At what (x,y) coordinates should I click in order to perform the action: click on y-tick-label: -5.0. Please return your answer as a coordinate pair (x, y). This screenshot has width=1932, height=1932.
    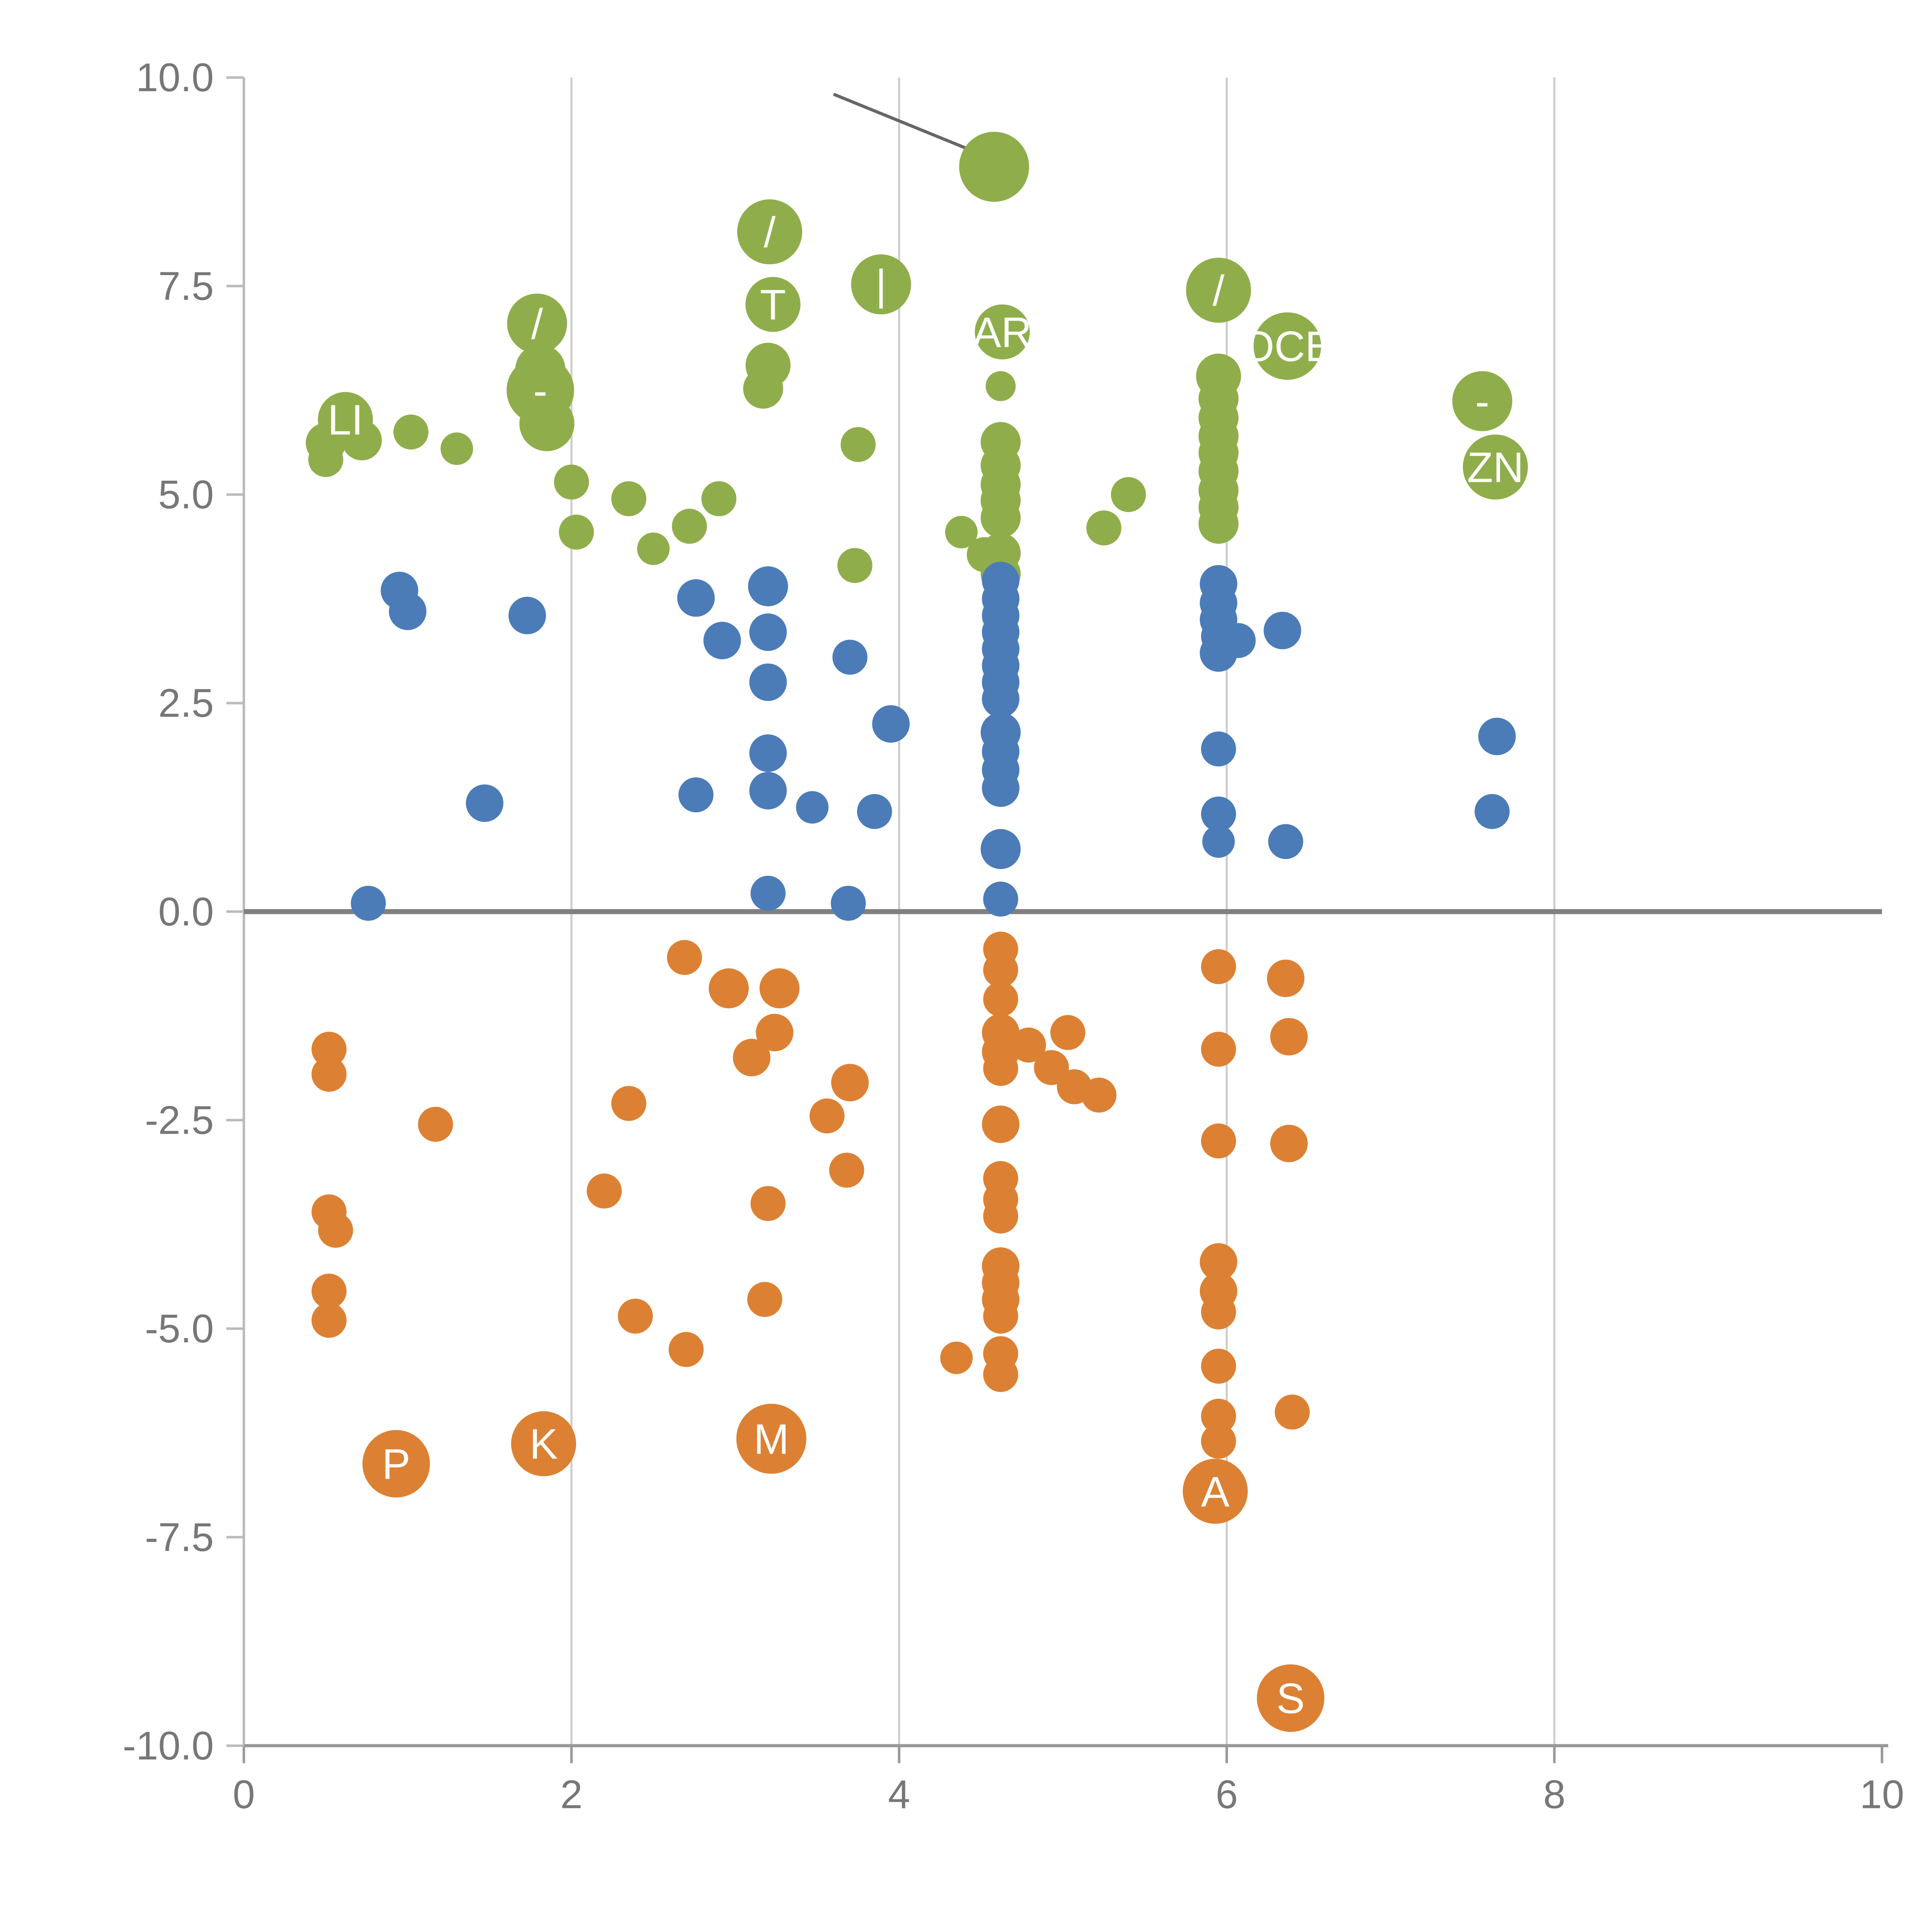
    Looking at the image, I should click on (179, 1328).